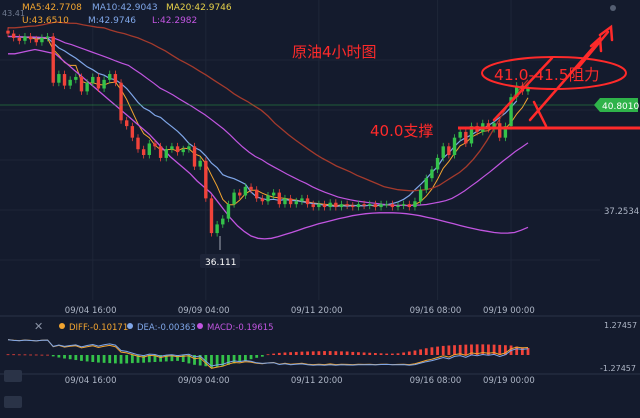 The height and width of the screenshot is (418, 640). Describe the element at coordinates (45, 21) in the screenshot. I see `upper-band-readout: U:43.6510` at that location.